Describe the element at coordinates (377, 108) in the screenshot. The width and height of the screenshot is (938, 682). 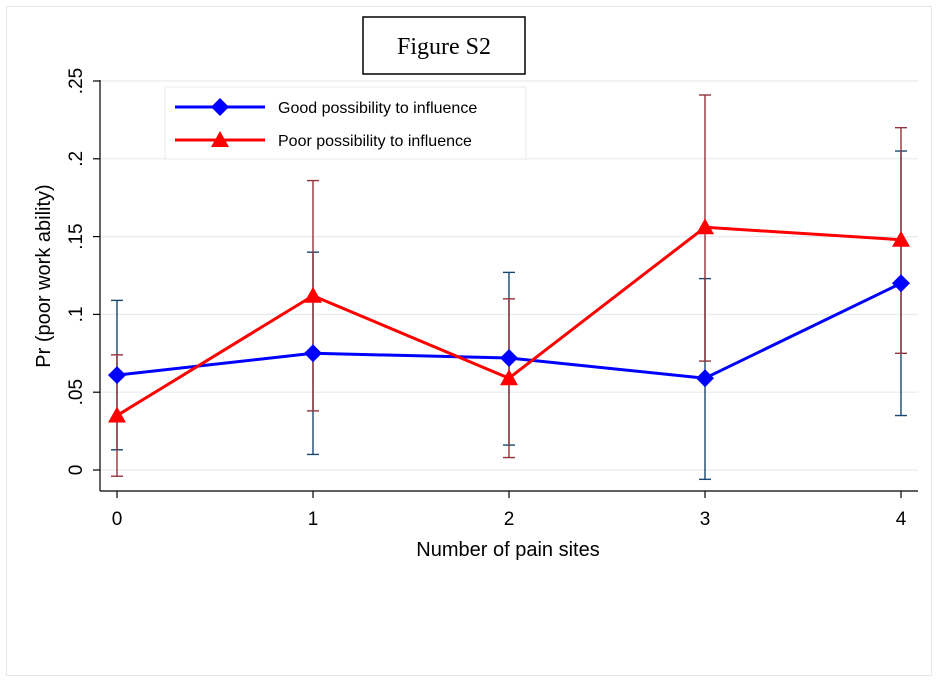
I see `legend-label-good: Good possibility to influence` at that location.